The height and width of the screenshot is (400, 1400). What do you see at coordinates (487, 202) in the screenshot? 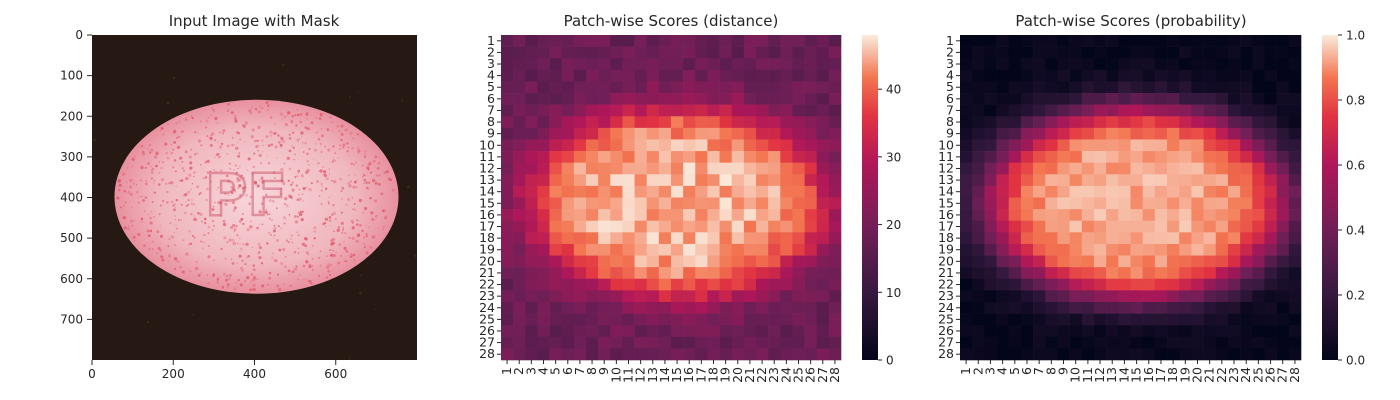
I see `y-tick-label: 15` at bounding box center [487, 202].